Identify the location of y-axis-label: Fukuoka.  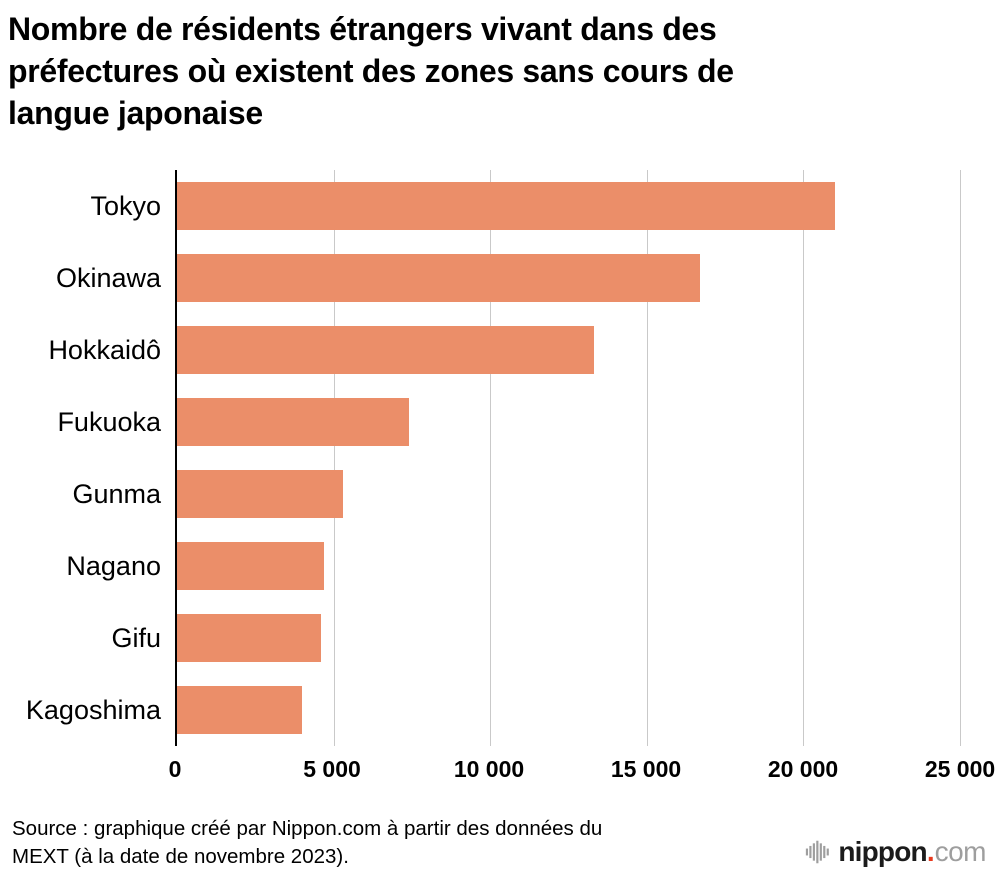
(109, 421).